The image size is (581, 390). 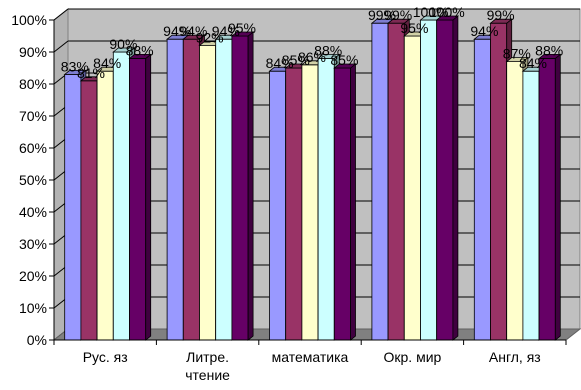 I want to click on y-tick-label: 50%, so click(x=33, y=180).